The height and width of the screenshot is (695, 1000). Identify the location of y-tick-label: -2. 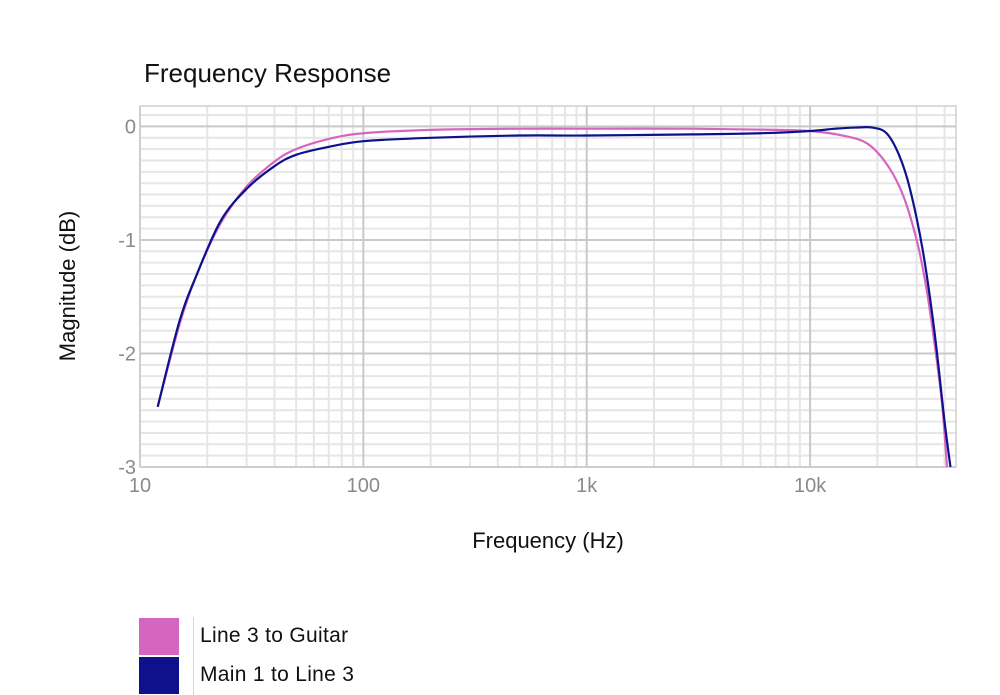
(127, 354).